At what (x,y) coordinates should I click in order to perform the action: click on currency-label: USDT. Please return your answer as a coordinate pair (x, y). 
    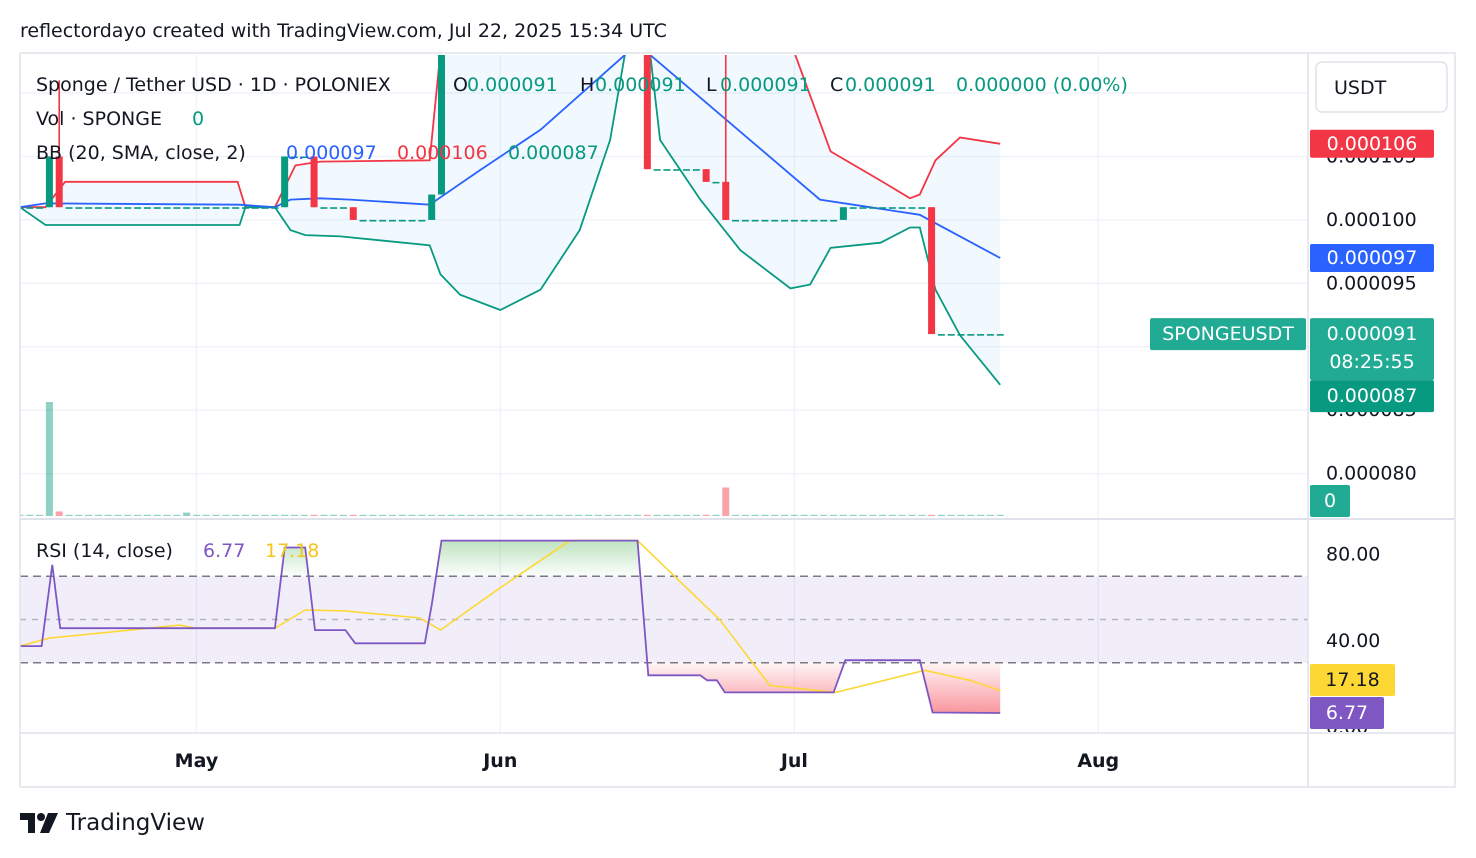
    Looking at the image, I should click on (1360, 88).